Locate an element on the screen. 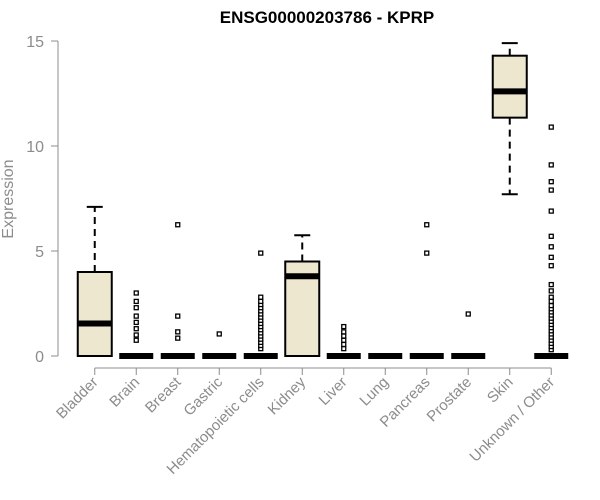 The height and width of the screenshot is (500, 600). y-axis-label: Expression is located at coordinates (8, 198).